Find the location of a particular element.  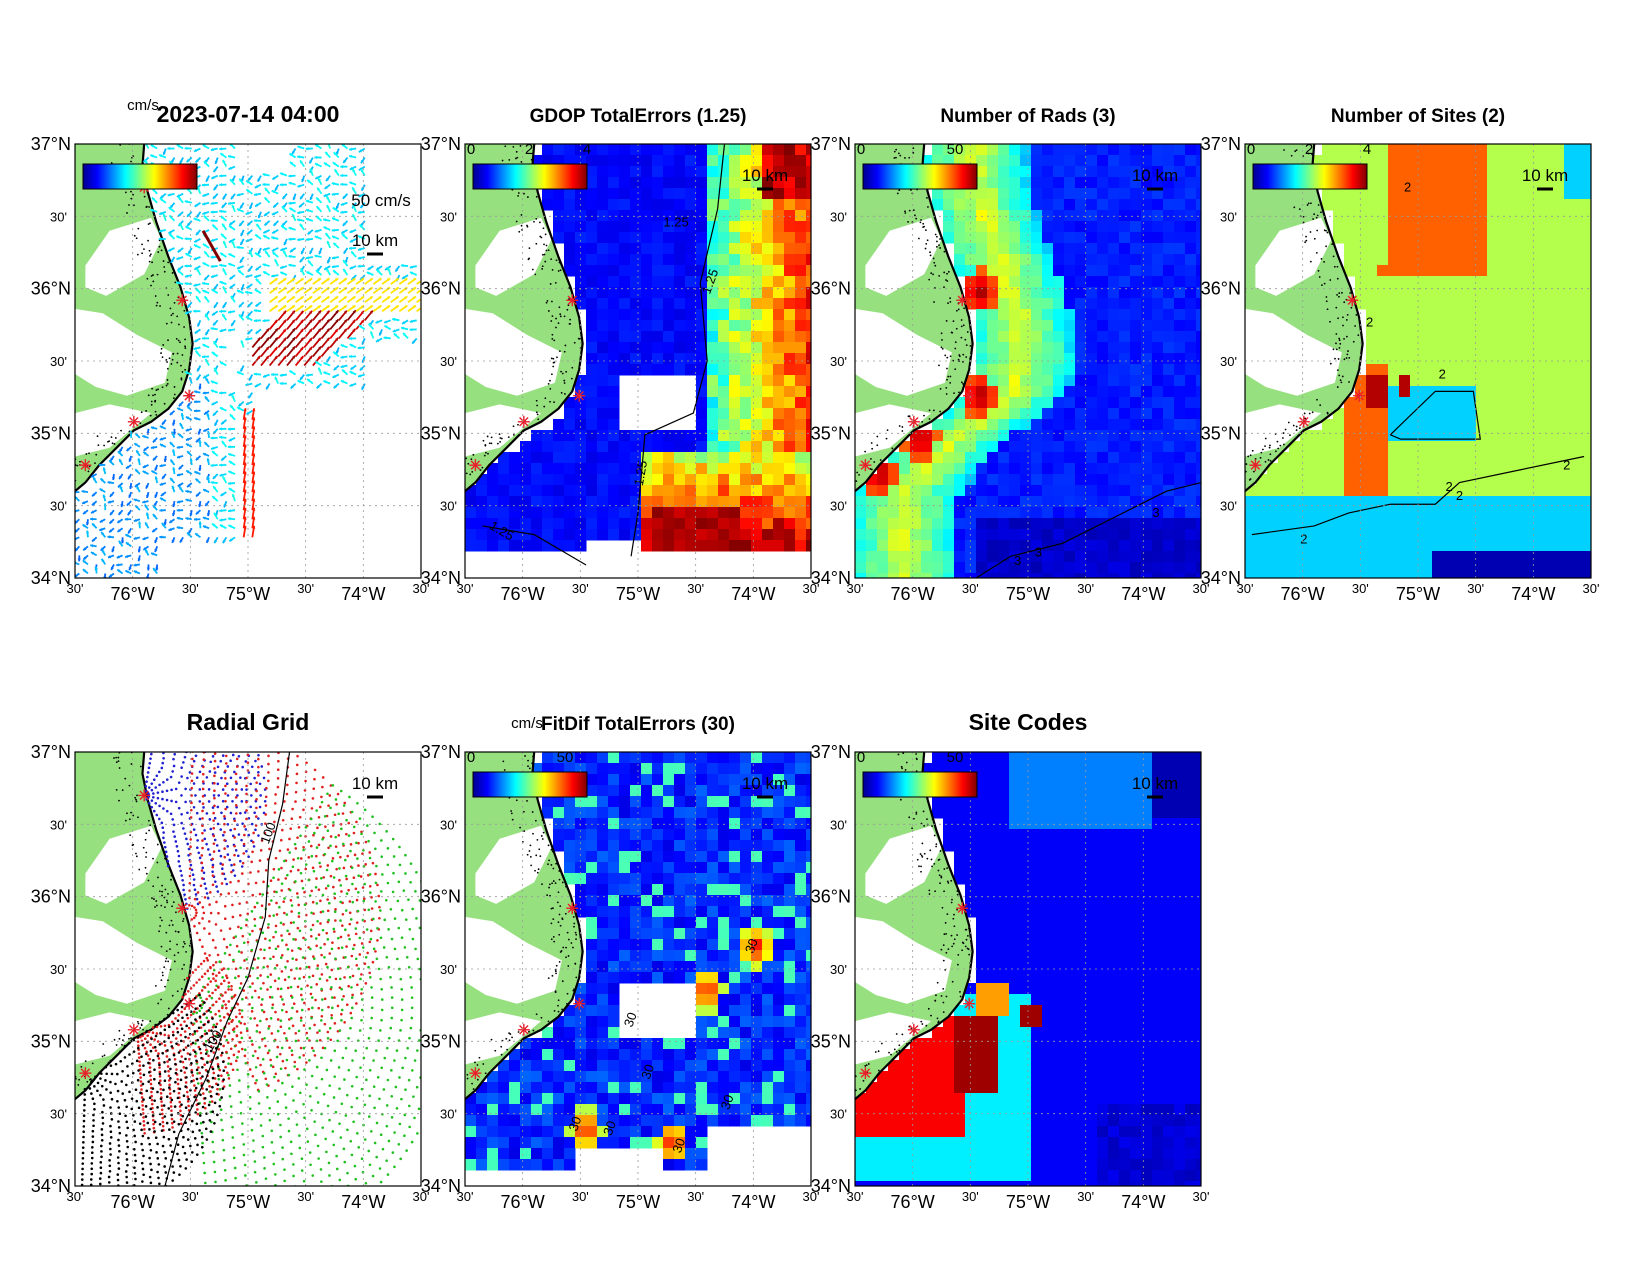

colorbar-tick-label: 4 is located at coordinates (587, 149).